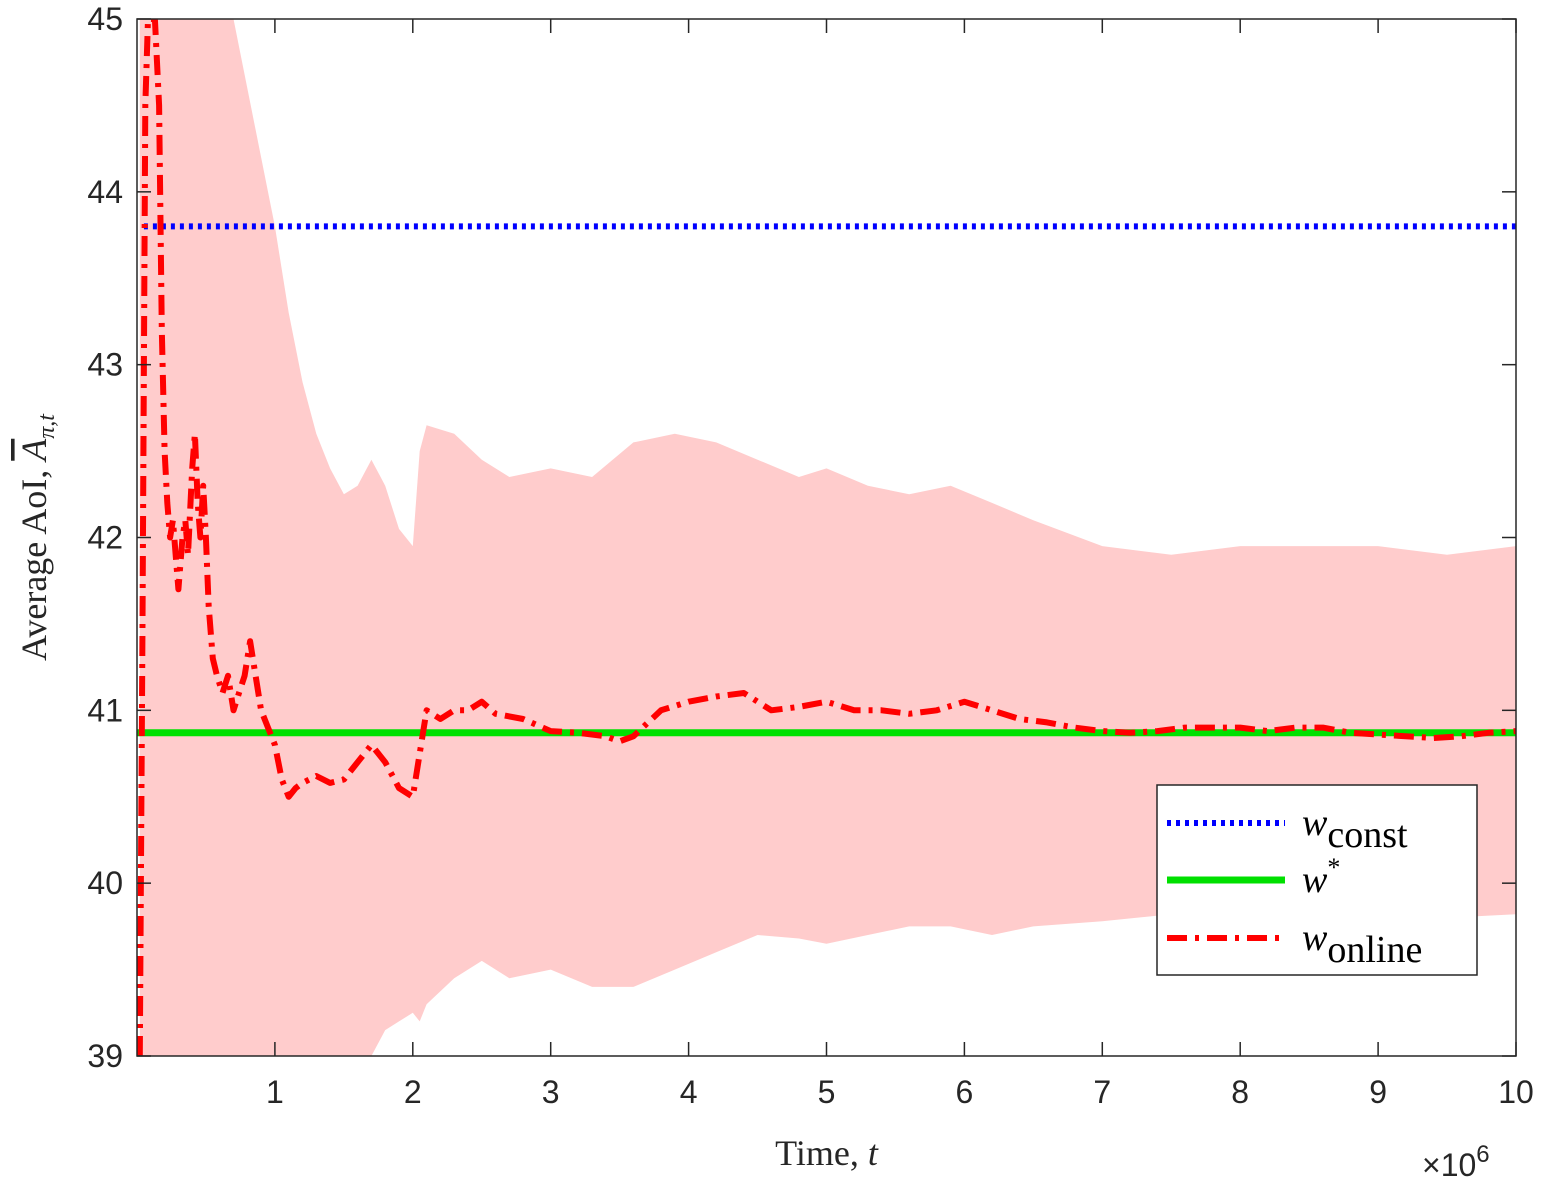 The width and height of the screenshot is (1545, 1187). What do you see at coordinates (47, 426) in the screenshot?
I see `y-axis-label-sub: π,t` at bounding box center [47, 426].